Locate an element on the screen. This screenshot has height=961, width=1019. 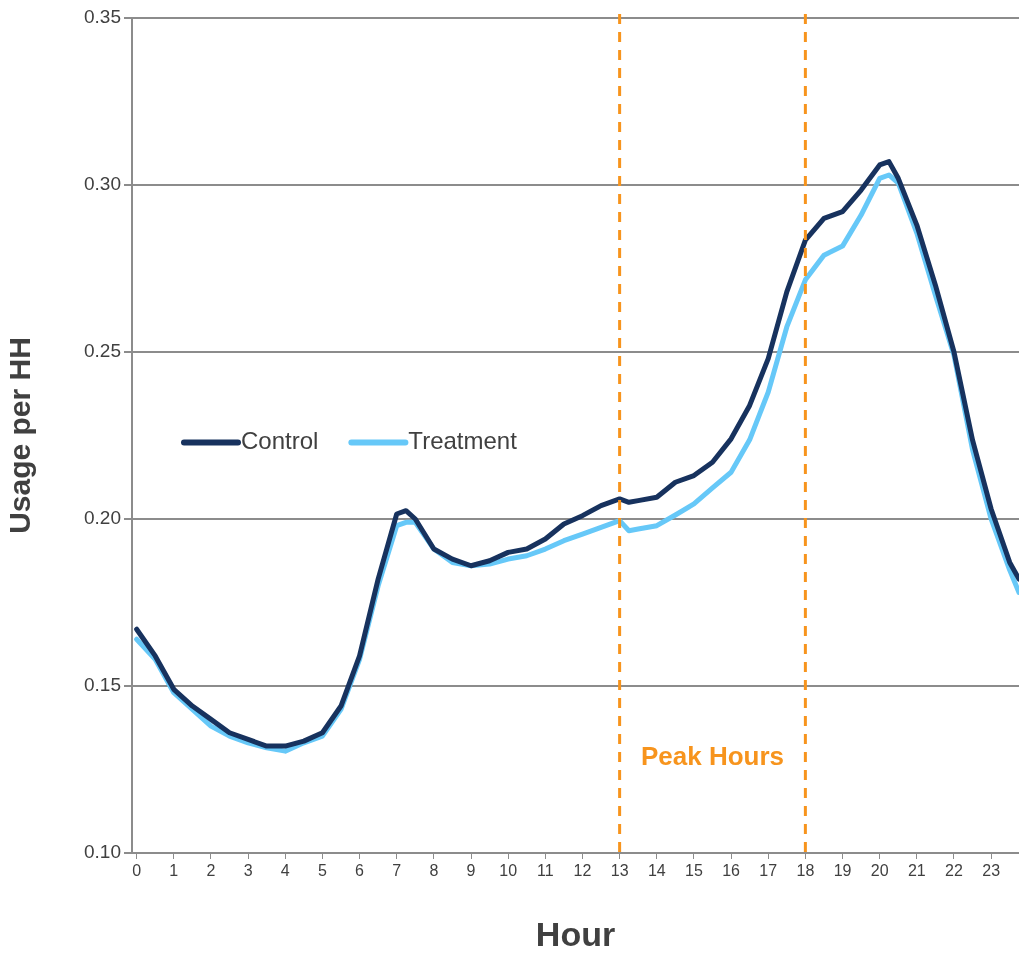
x-tick-label: 5 is located at coordinates (322, 871).